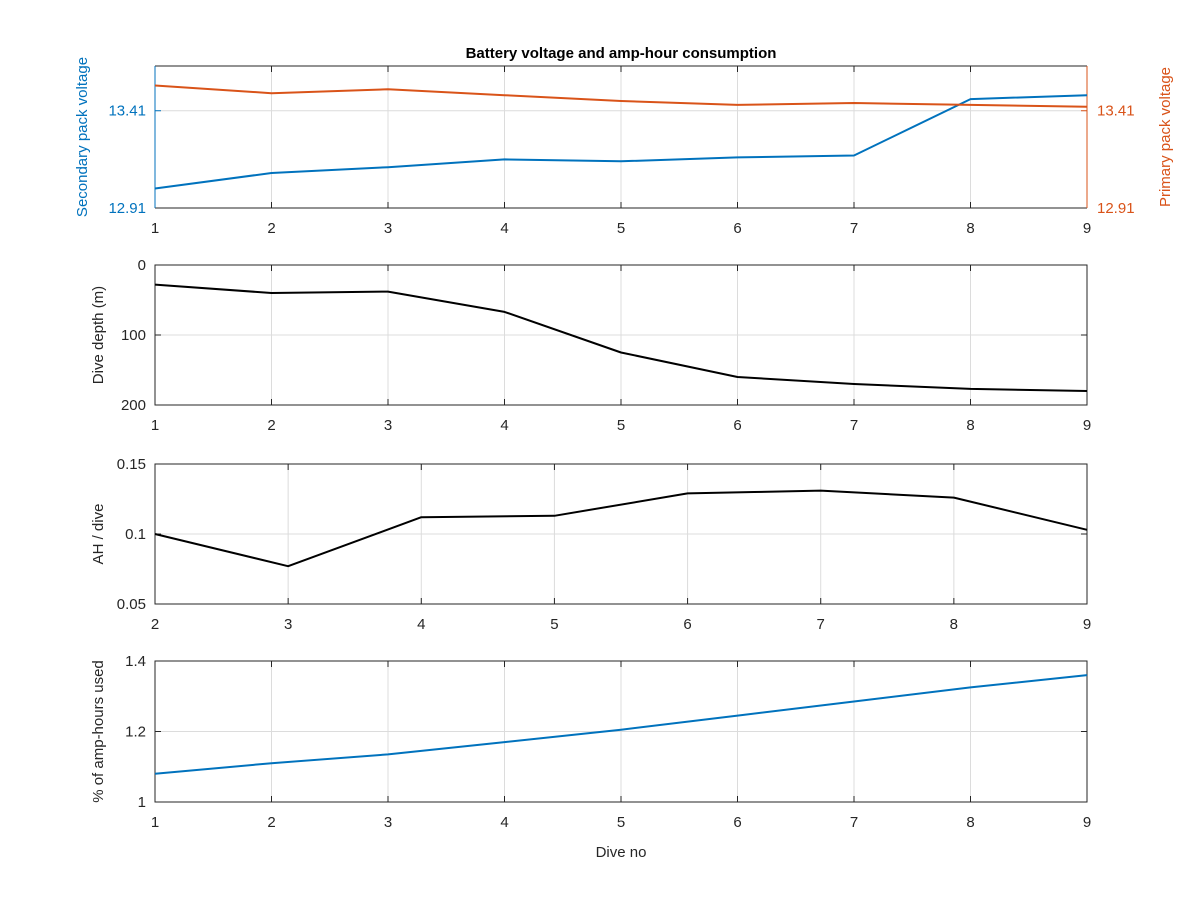  I want to click on y-axis-label: Dive depth (m), so click(98, 335).